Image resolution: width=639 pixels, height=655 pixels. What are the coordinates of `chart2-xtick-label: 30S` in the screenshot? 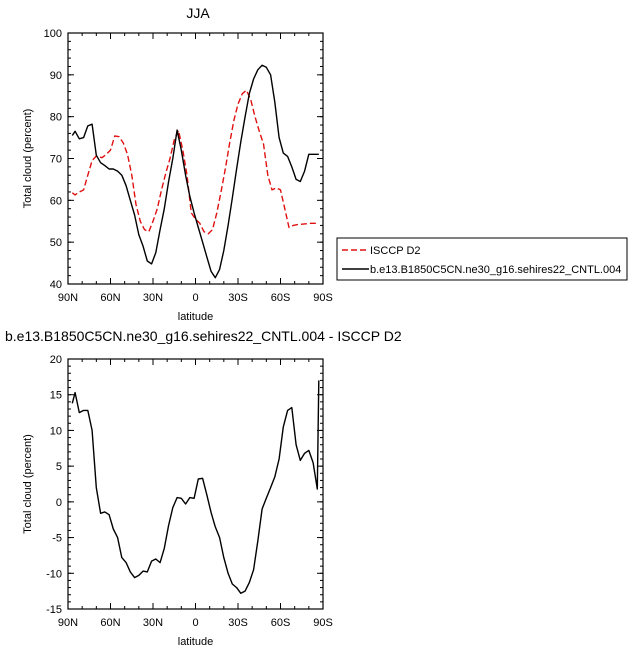 It's located at (238, 623).